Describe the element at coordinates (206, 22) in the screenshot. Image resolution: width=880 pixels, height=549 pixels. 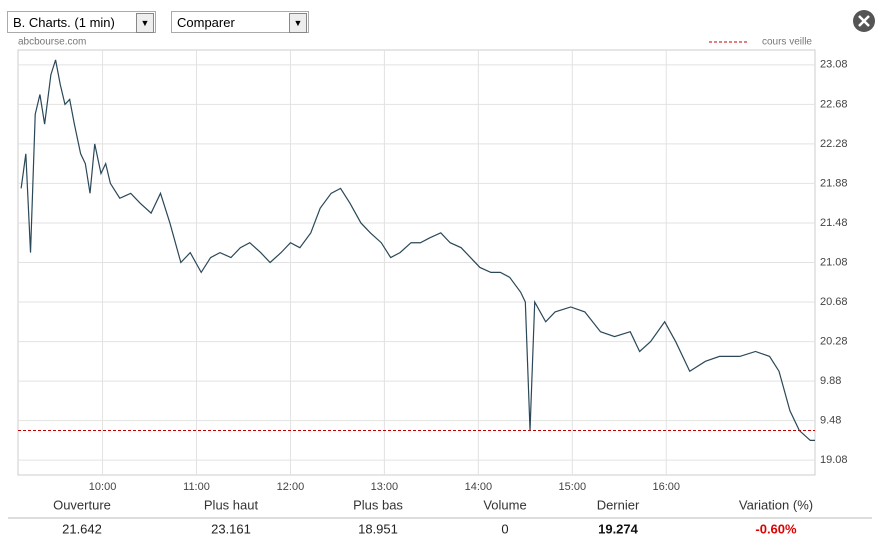
I see `compare-label: Comparer` at that location.